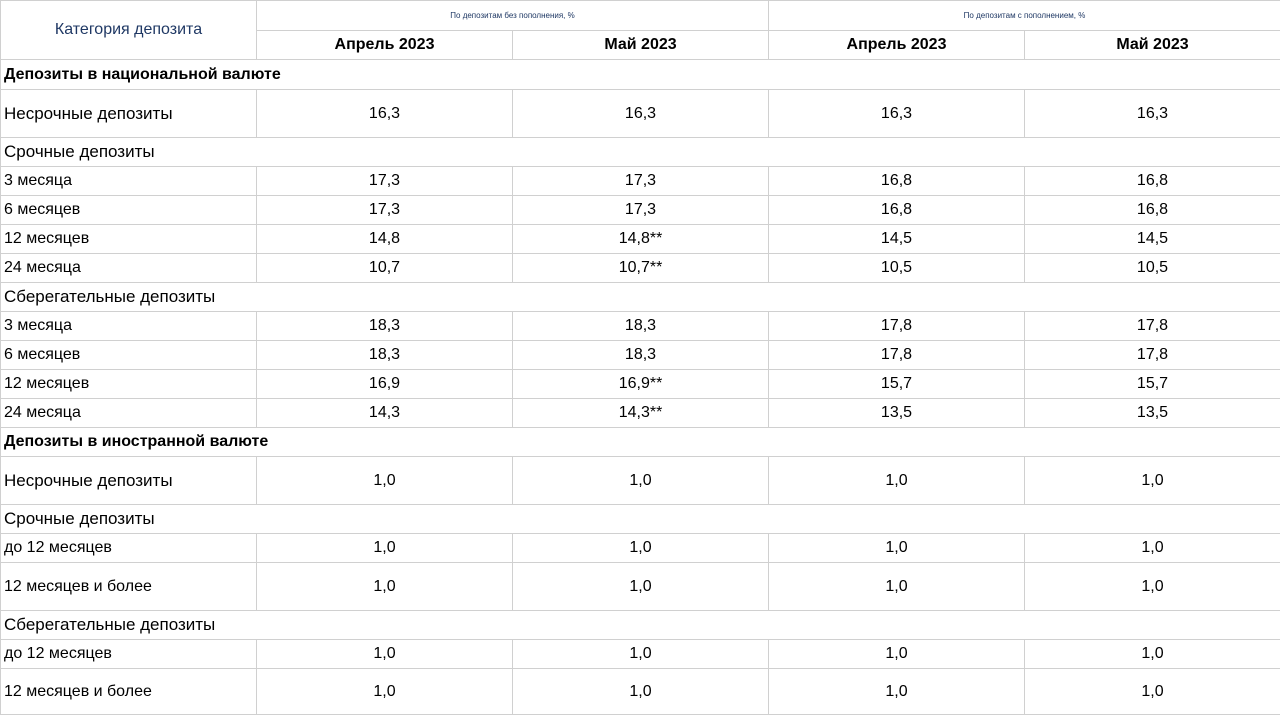  What do you see at coordinates (384, 268) in the screenshot?
I see `rate-cell: 10,7` at bounding box center [384, 268].